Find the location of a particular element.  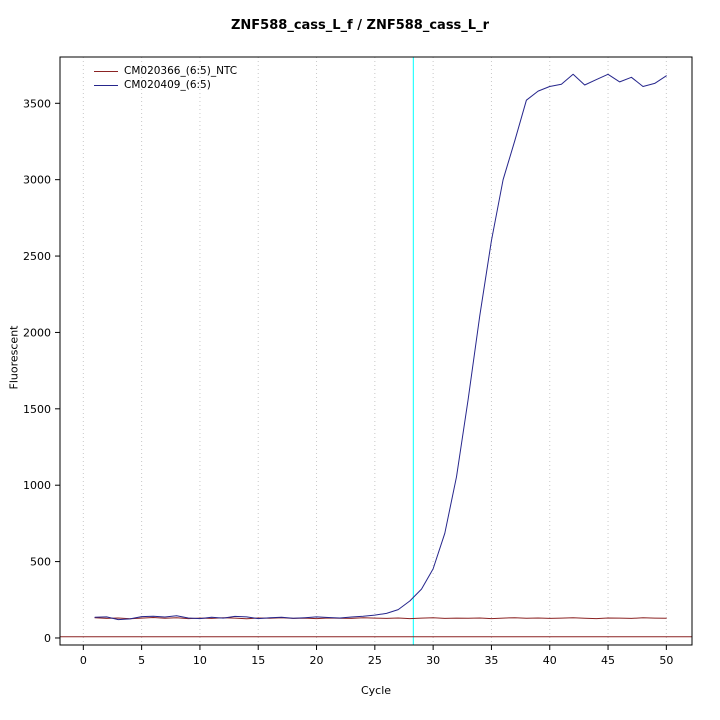

svg-text: 5 is located at coordinates (141, 660).